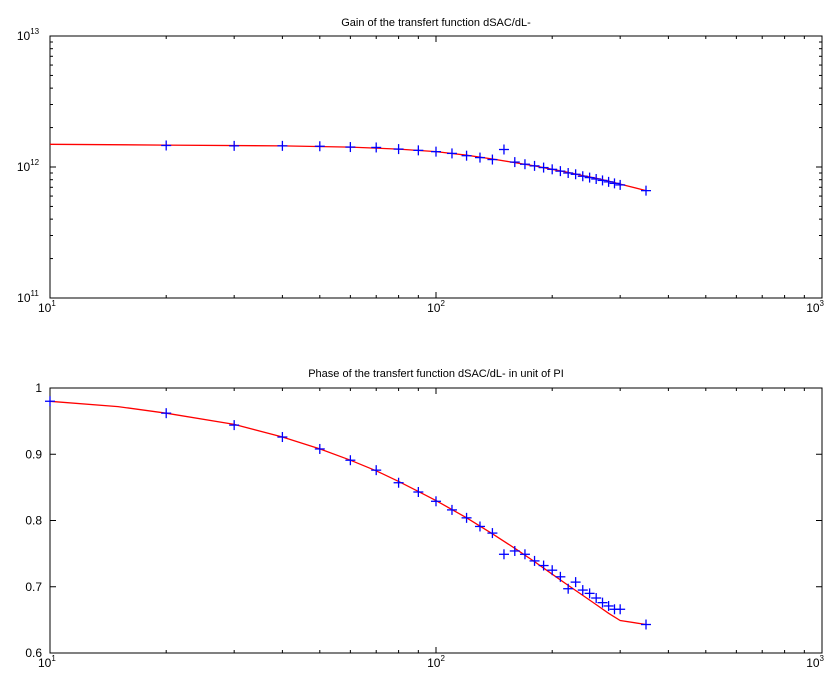 The width and height of the screenshot is (838, 681). I want to click on gain-x-tick-label: 10¹, so click(47, 307).